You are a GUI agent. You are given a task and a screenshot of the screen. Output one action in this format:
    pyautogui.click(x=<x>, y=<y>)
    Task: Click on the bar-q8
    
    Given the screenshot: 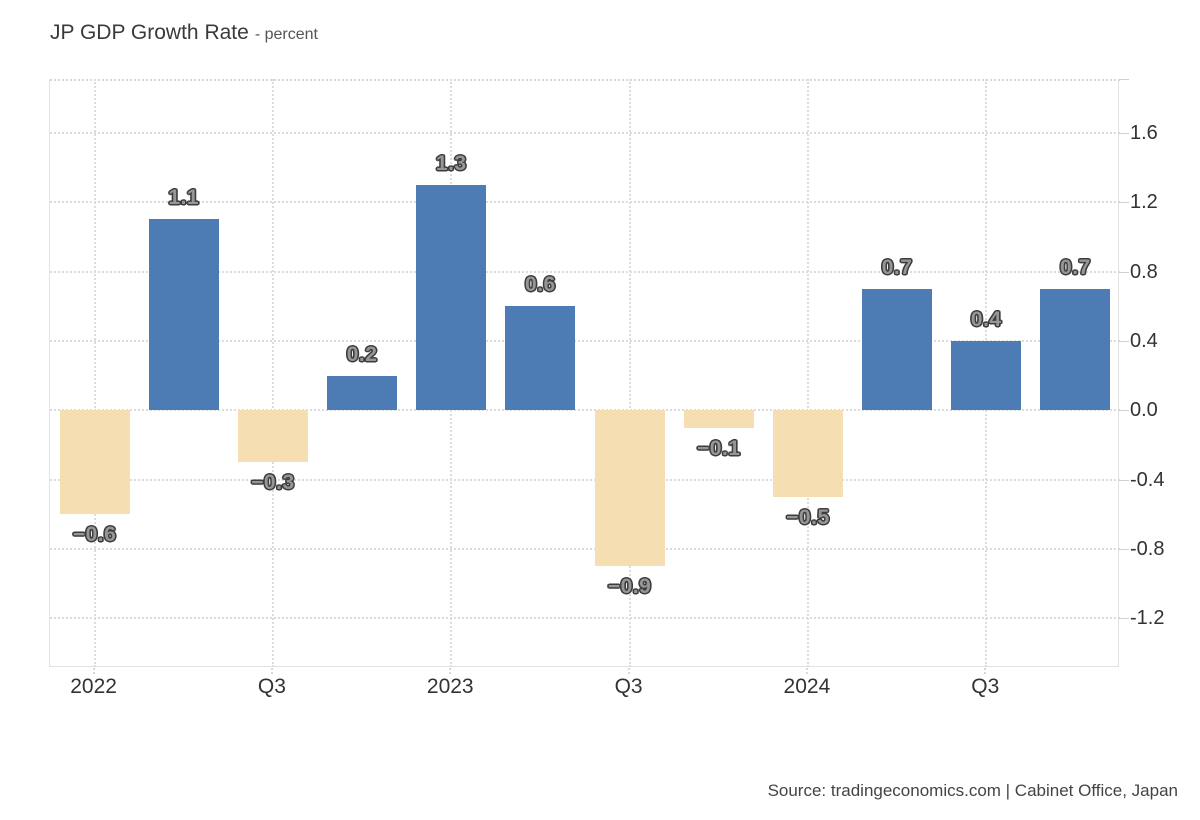 What is the action you would take?
    pyautogui.click(x=718, y=419)
    